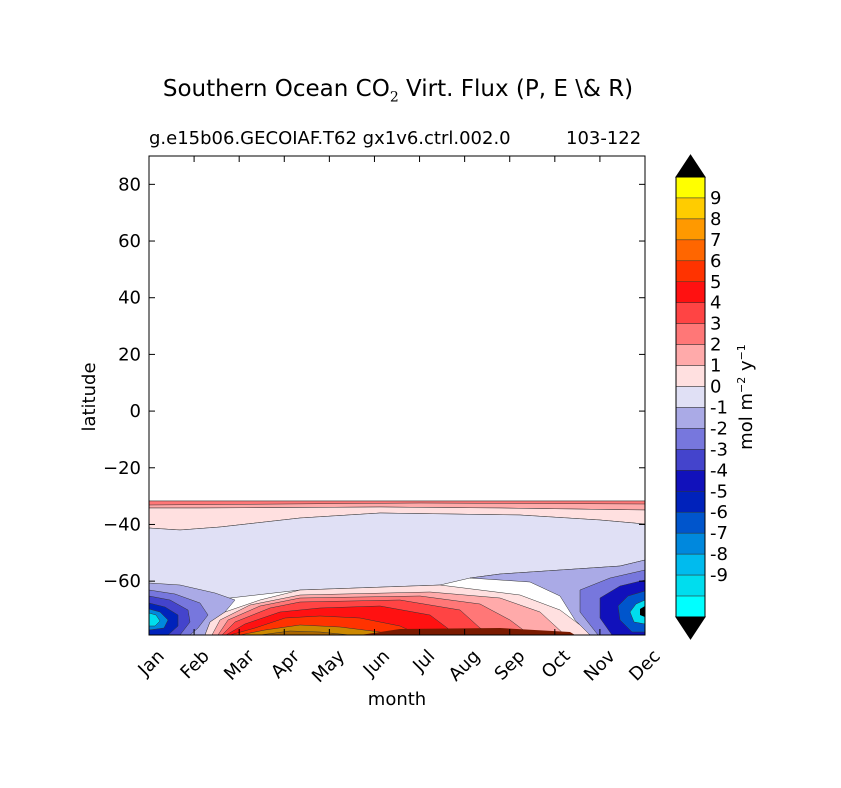 This screenshot has height=788, width=841. What do you see at coordinates (719, 554) in the screenshot?
I see `colorbar-tick-label: -8` at bounding box center [719, 554].